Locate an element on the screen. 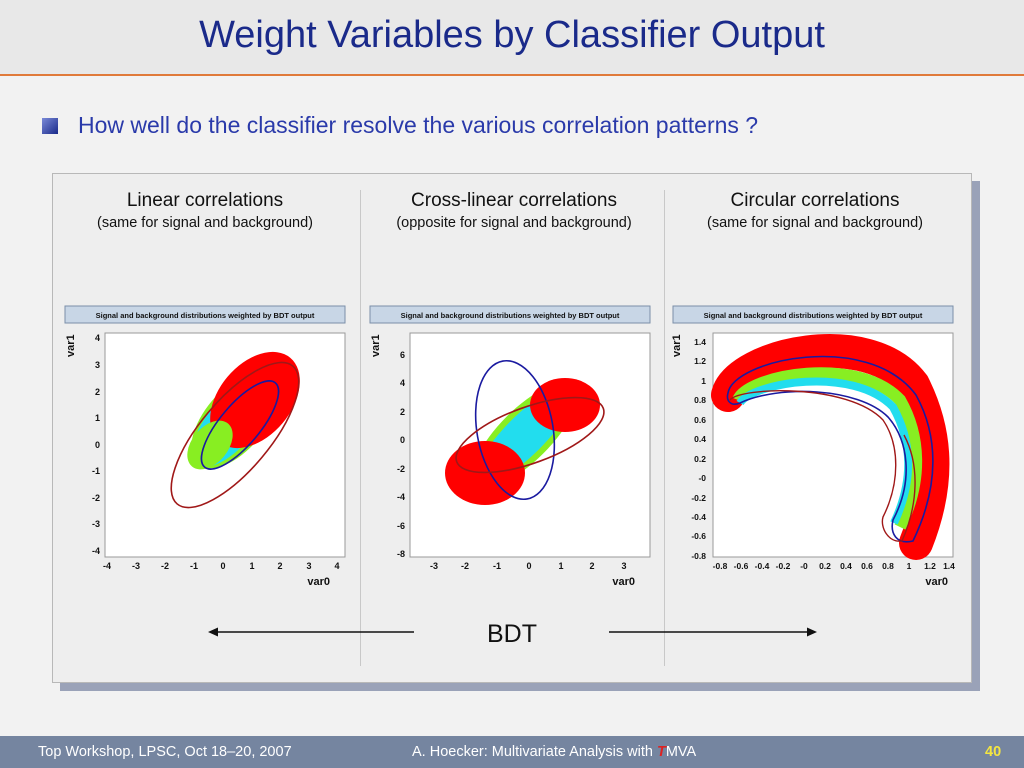 This screenshot has width=1024, height=768. y-tick-label: 0.2 is located at coordinates (700, 459).